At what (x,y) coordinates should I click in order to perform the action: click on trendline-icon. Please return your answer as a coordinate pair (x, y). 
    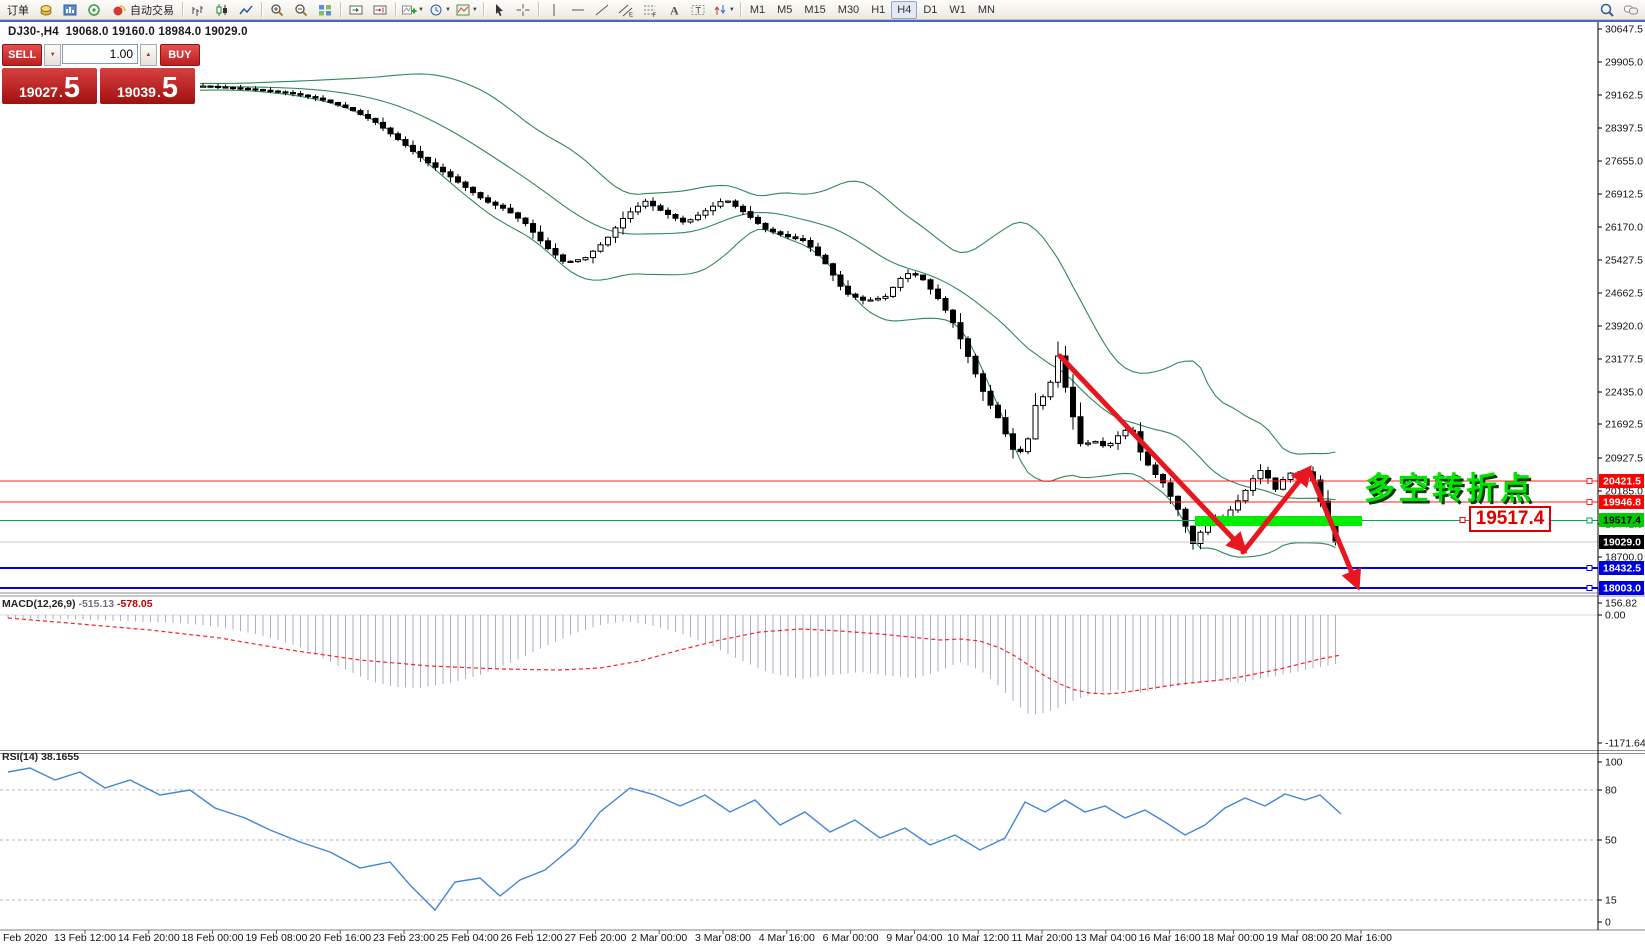
    Looking at the image, I should click on (602, 10).